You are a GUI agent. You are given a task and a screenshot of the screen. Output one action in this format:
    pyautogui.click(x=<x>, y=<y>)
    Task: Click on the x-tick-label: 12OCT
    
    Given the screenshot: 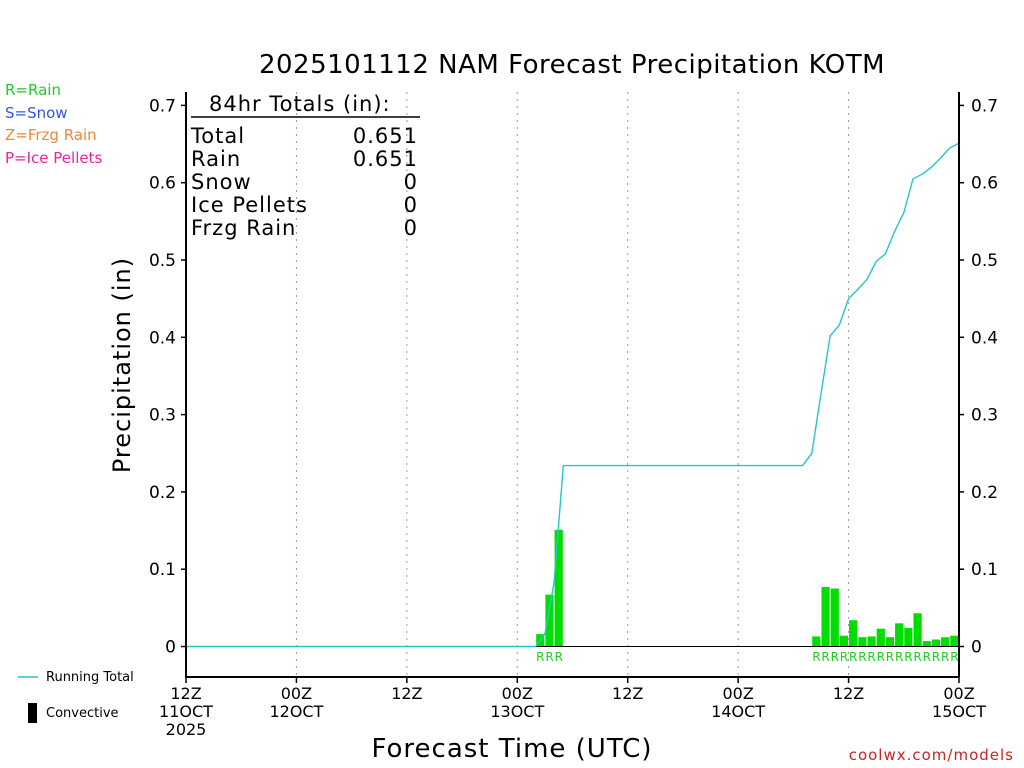 What is the action you would take?
    pyautogui.click(x=296, y=711)
    